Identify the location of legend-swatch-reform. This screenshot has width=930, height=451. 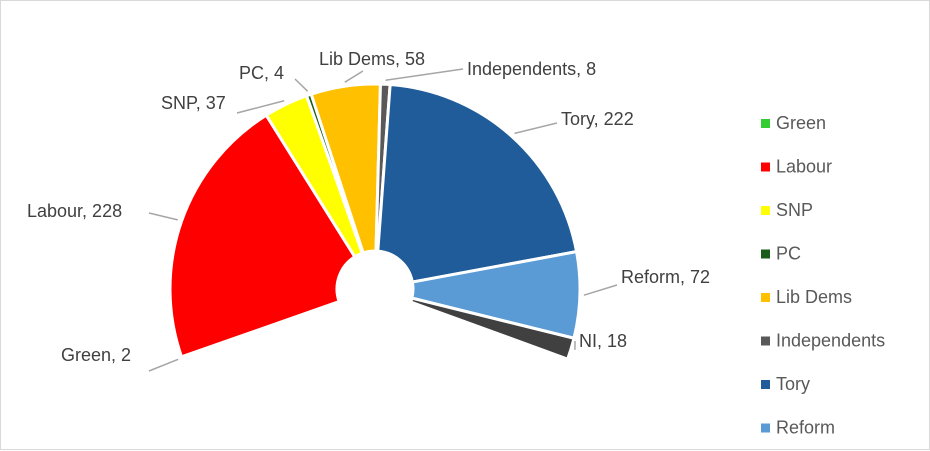
(765, 428).